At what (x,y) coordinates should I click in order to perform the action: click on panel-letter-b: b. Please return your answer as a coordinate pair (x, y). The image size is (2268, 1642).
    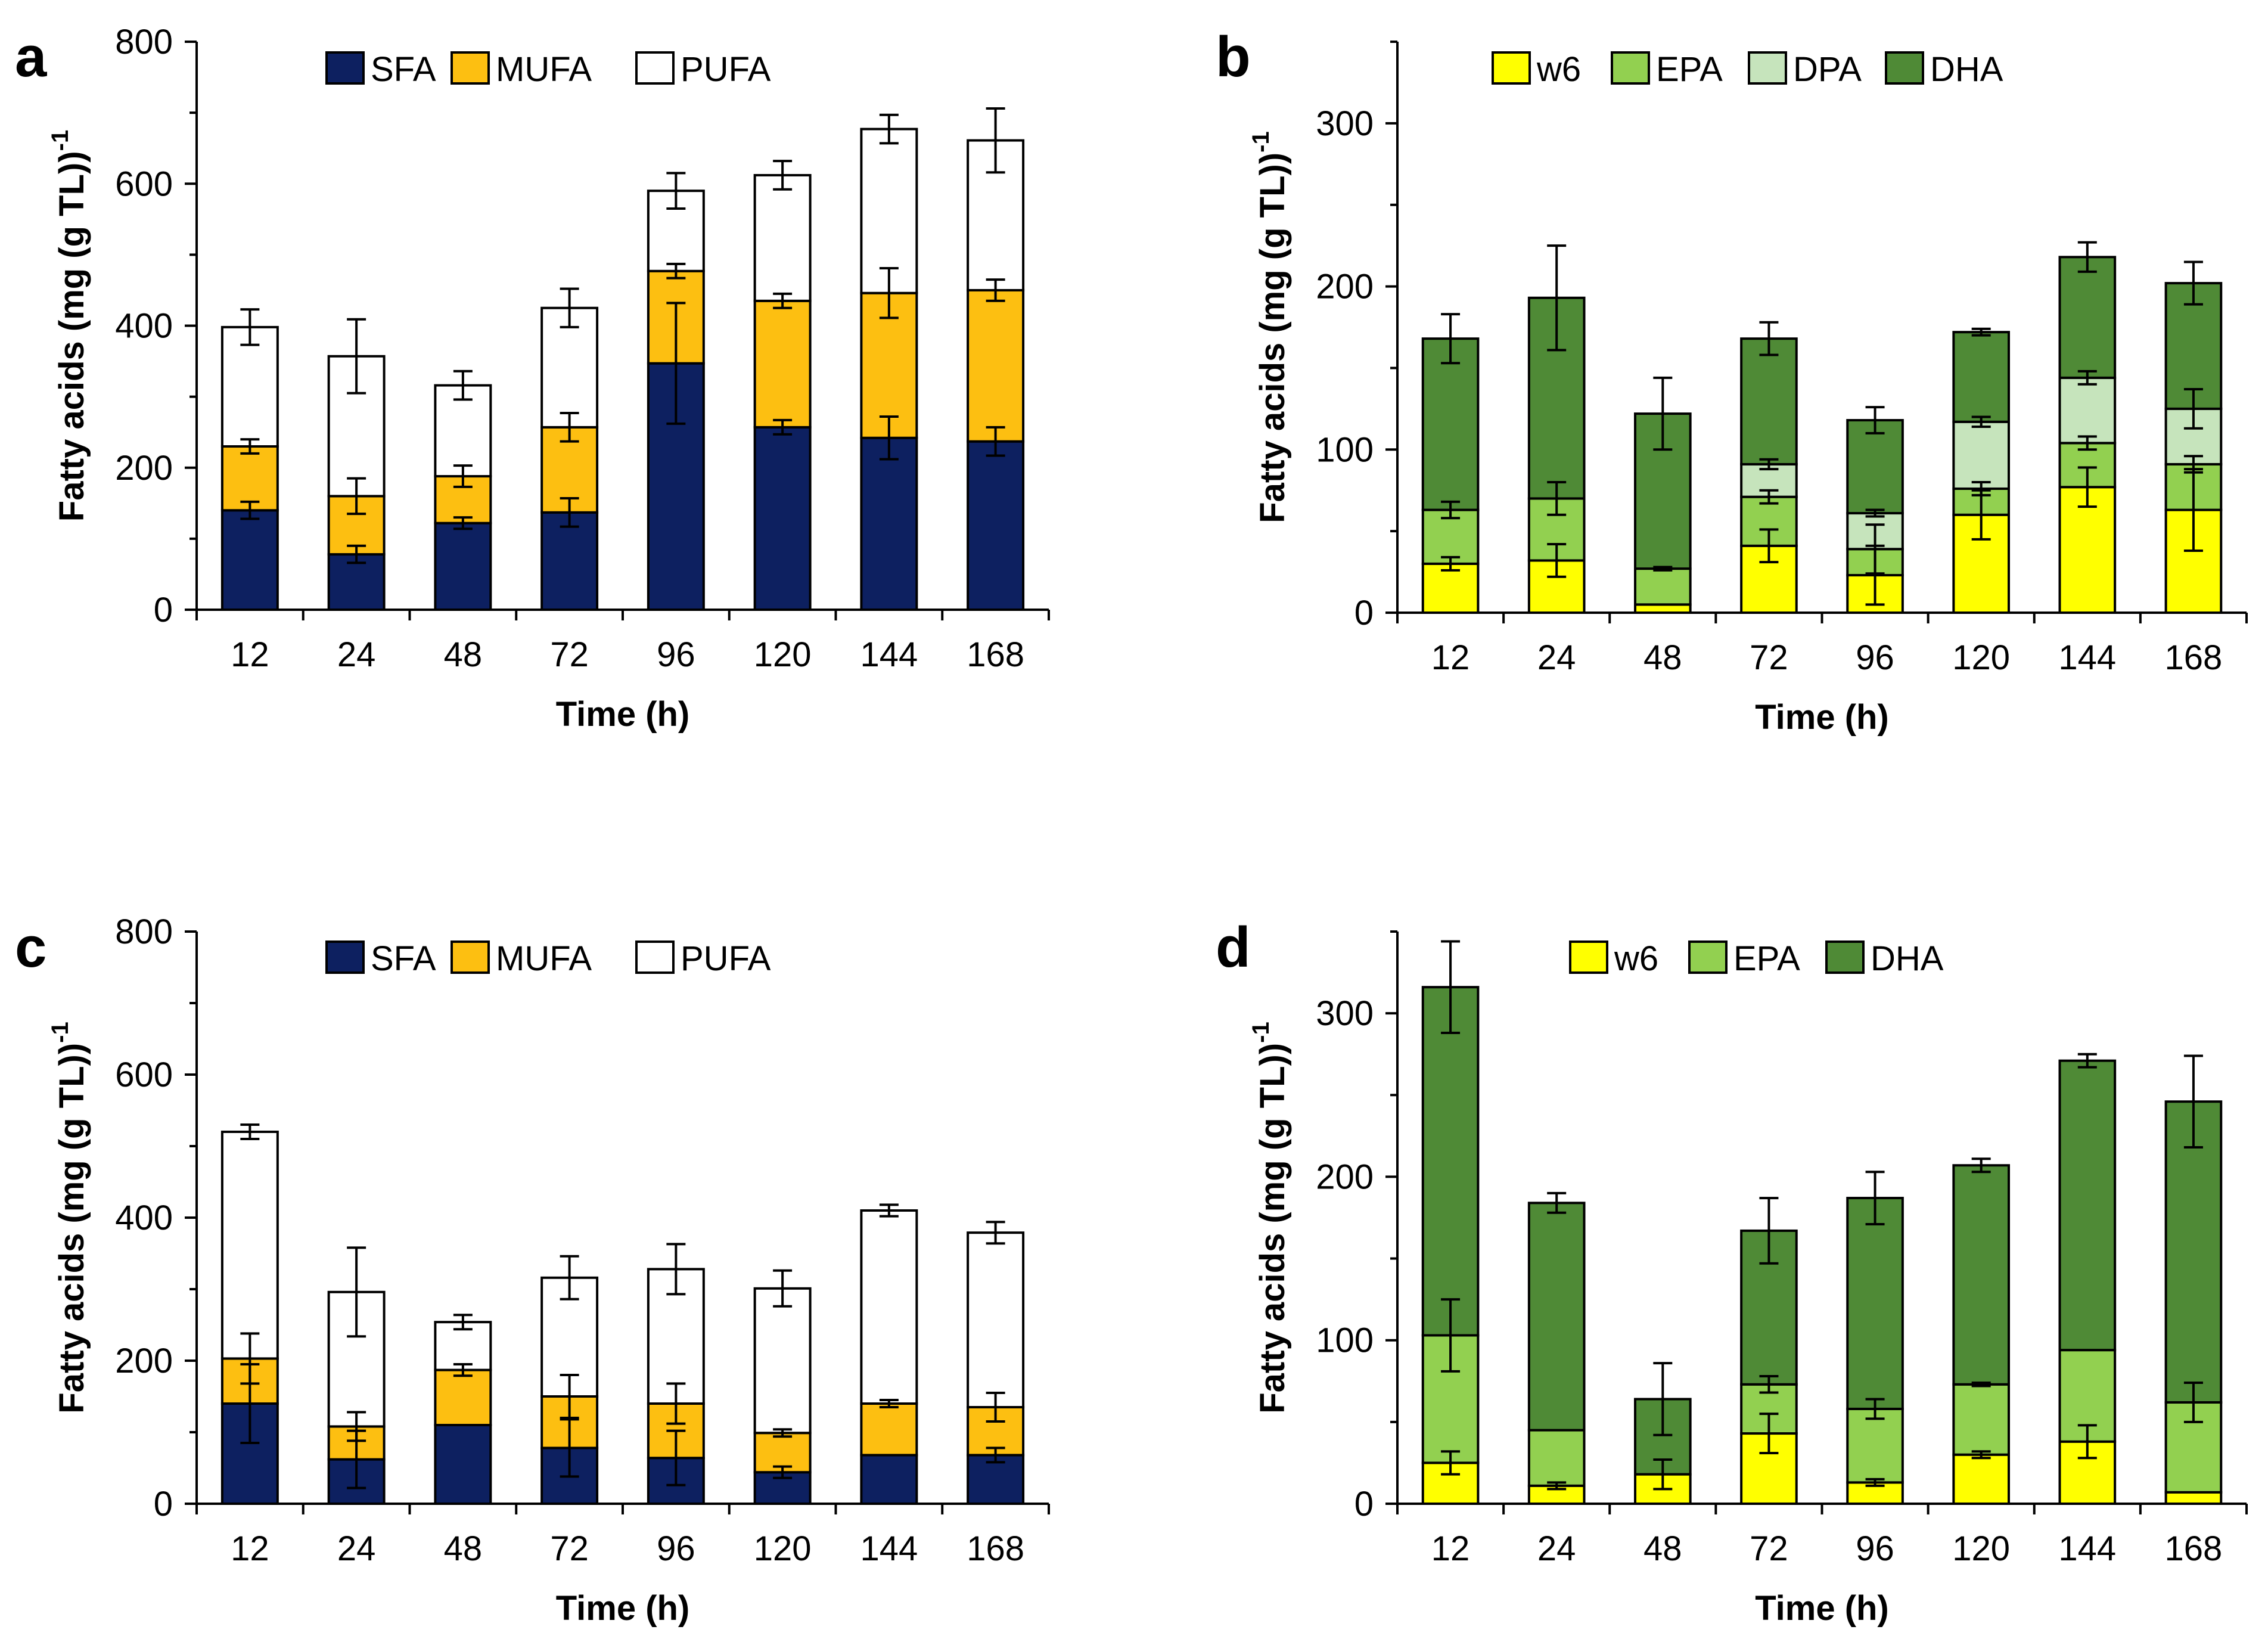
    Looking at the image, I should click on (1233, 57).